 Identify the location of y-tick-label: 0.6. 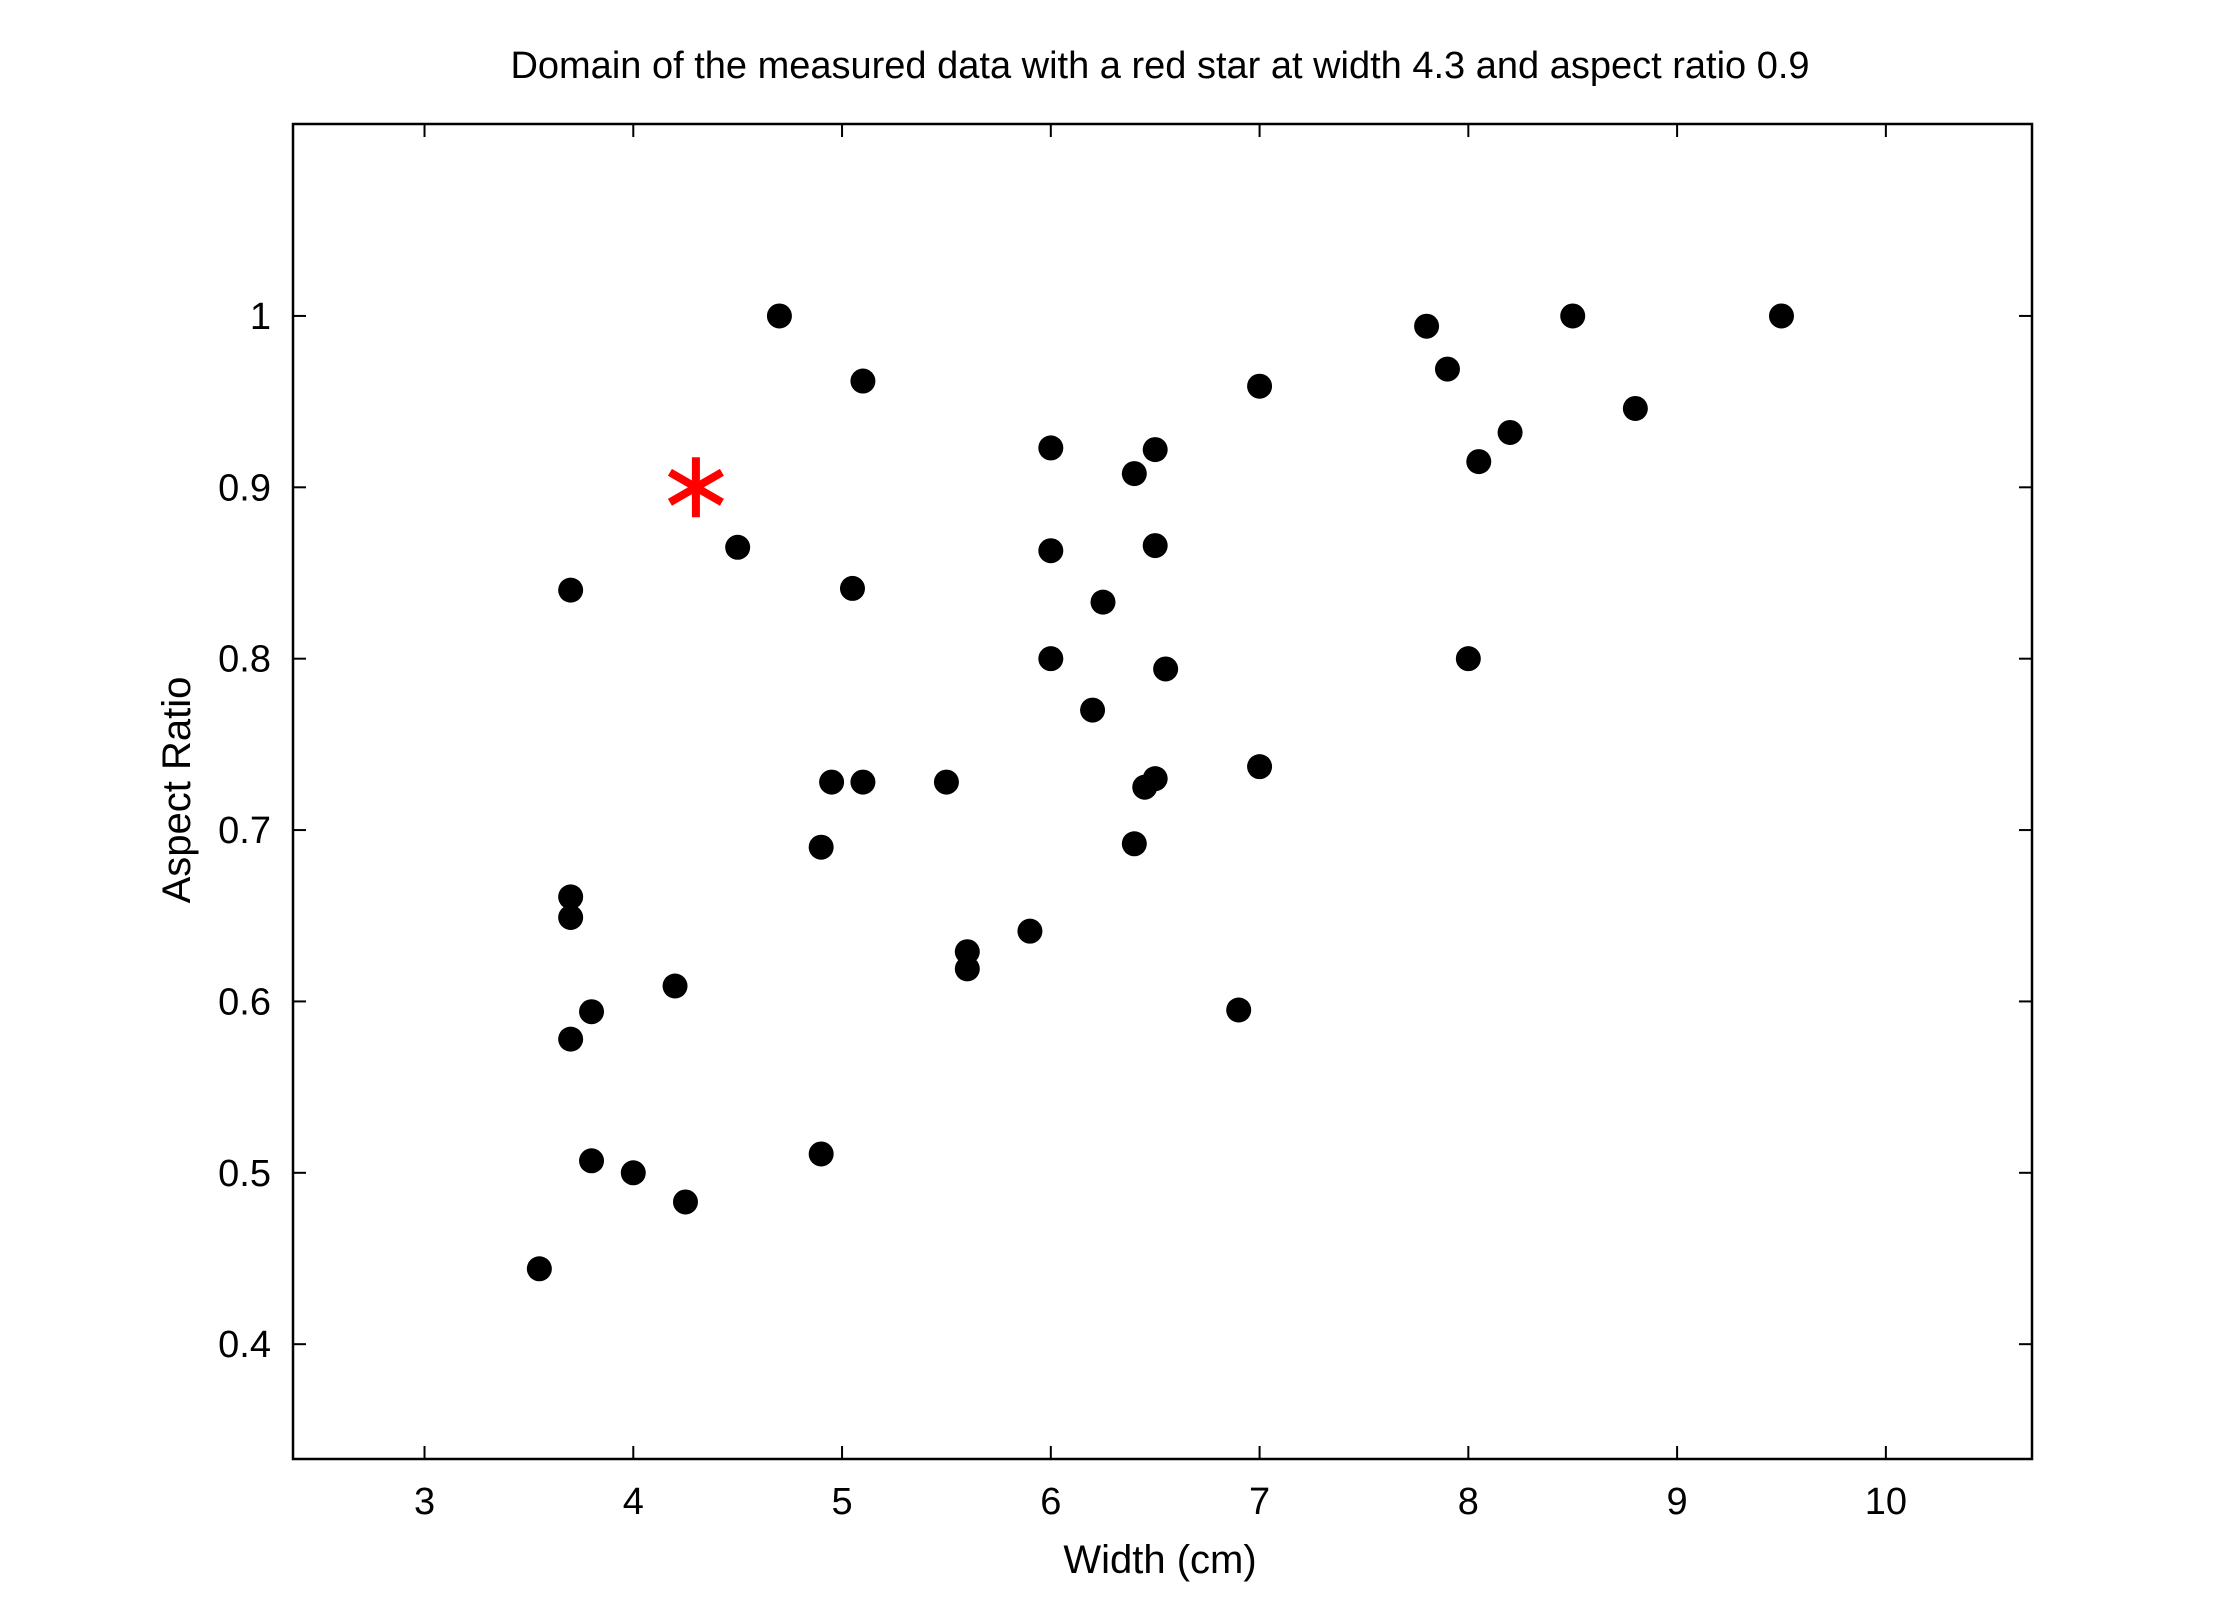
(244, 1002).